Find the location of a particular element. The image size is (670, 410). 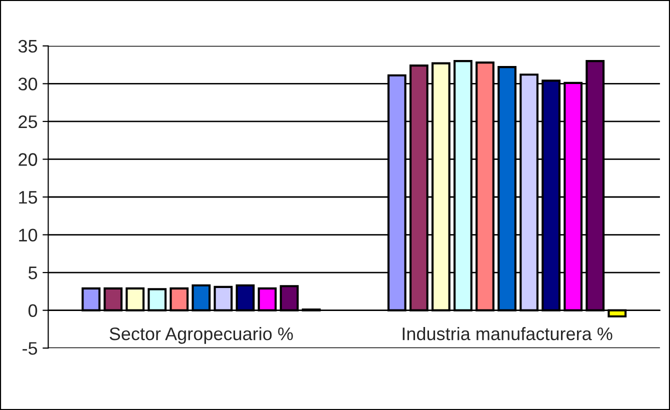

y-tick-label: 10 is located at coordinates (28, 235).